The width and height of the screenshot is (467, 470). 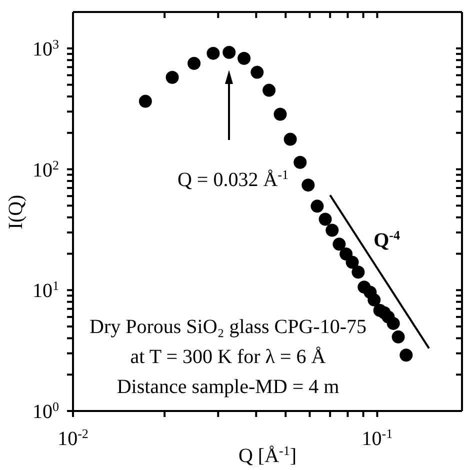 What do you see at coordinates (73, 438) in the screenshot?
I see `x-tick-label: 10$^{-2}$` at bounding box center [73, 438].